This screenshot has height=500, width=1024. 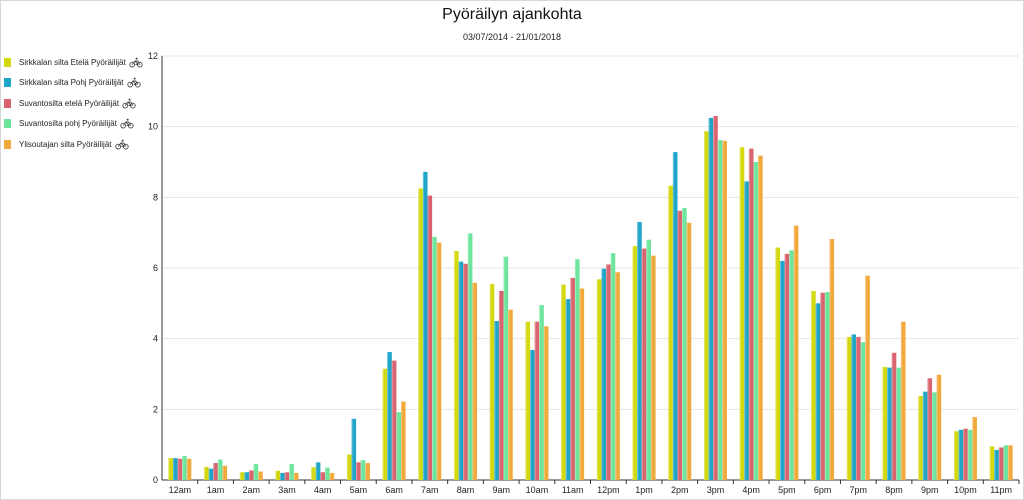 I want to click on legend-item: Sirkkalan silta Pohj Pyöräilijät, so click(x=73, y=83).